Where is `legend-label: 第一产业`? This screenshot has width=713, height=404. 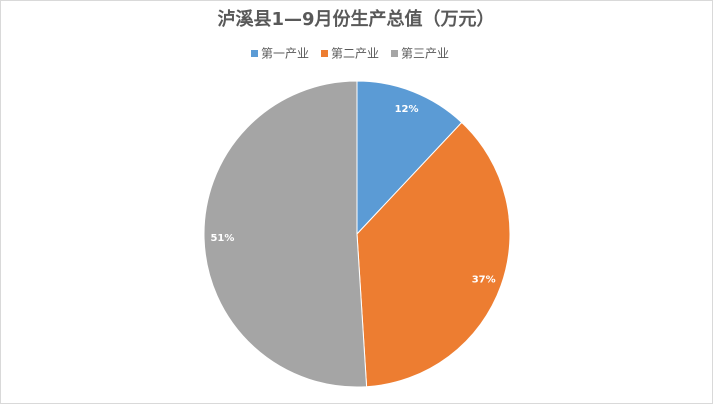
legend-label: 第一产业 is located at coordinates (285, 54).